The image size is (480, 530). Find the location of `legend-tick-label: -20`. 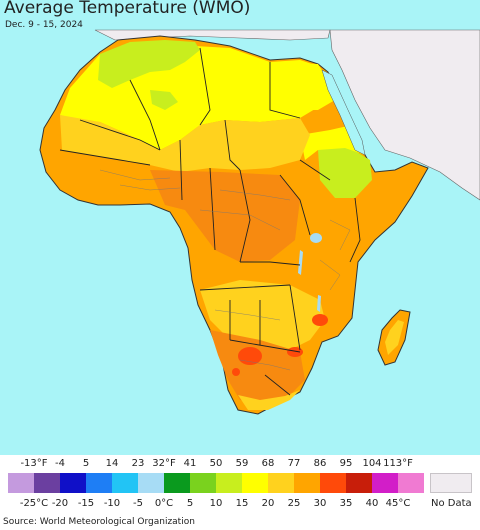

legend-tick-label: -20 is located at coordinates (60, 503).